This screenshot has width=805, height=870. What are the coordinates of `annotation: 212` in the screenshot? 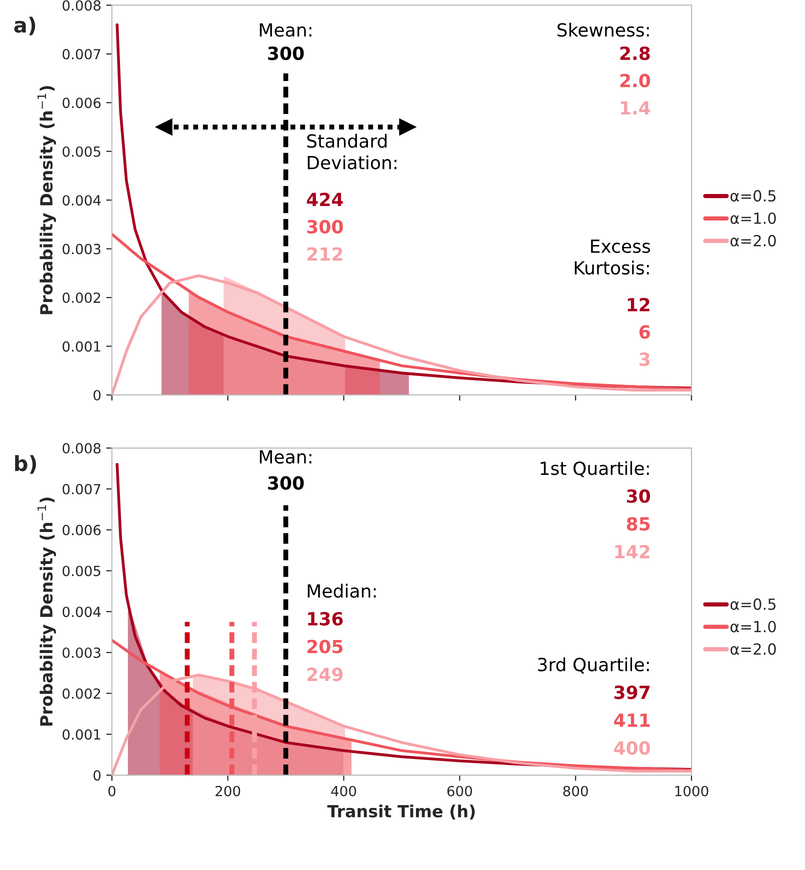 It's located at (324, 254).